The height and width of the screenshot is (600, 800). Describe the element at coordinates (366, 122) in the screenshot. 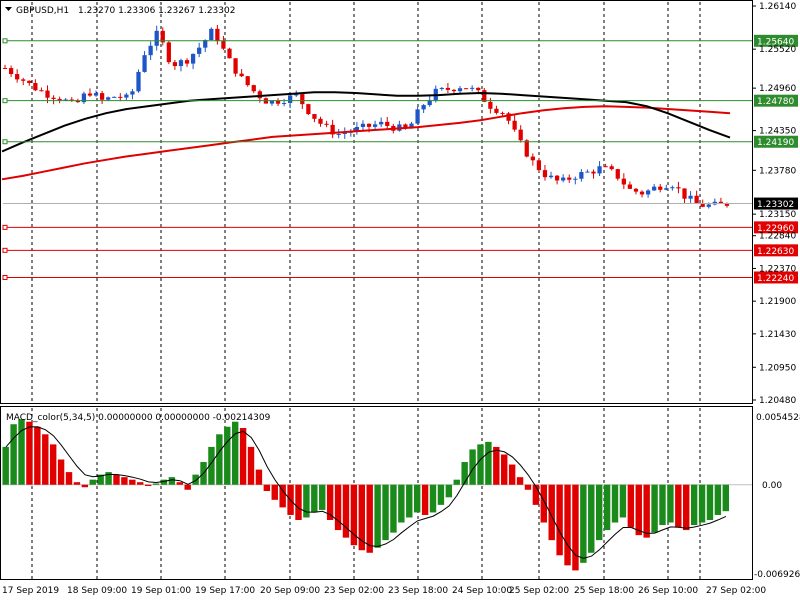

I see `ma-fast-line` at that location.